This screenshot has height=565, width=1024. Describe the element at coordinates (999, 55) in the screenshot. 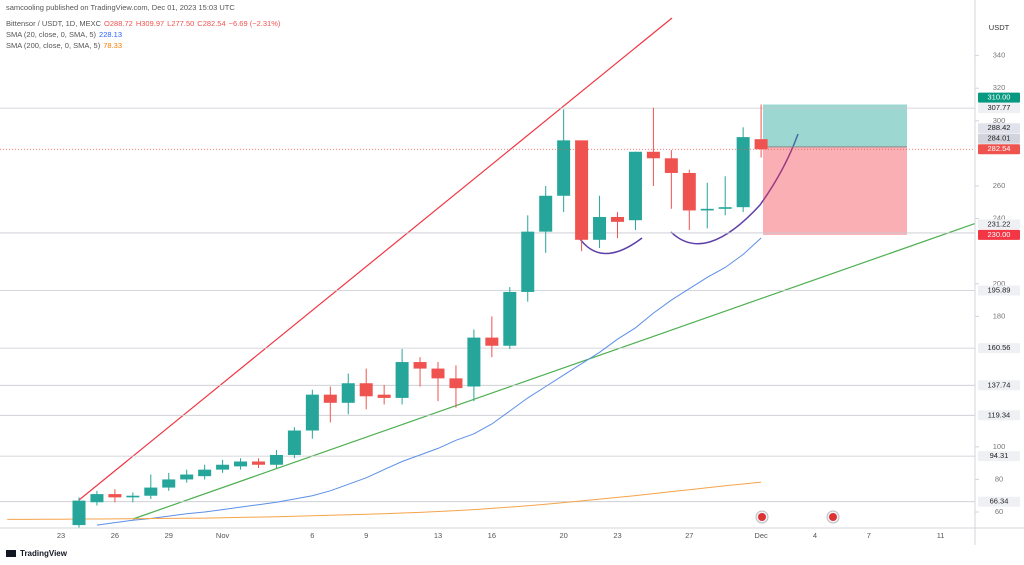

I see `y-tick-label: 340` at that location.